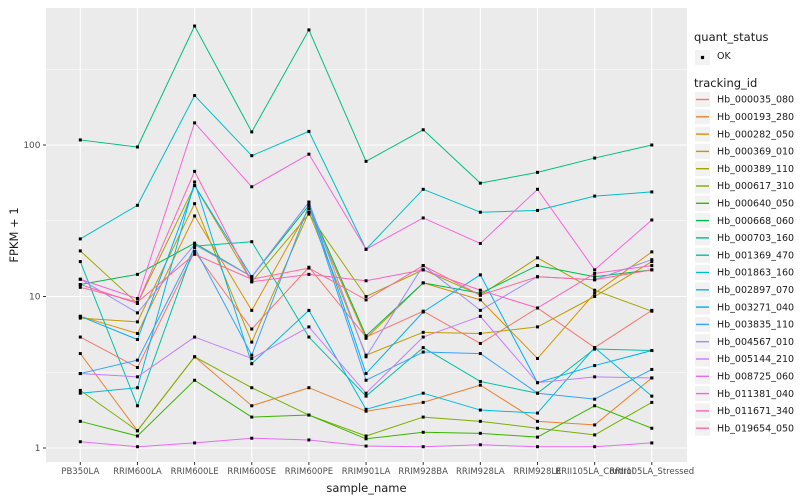 This screenshot has width=800, height=500. I want to click on x-tick-label: RRIM928LE, so click(538, 472).